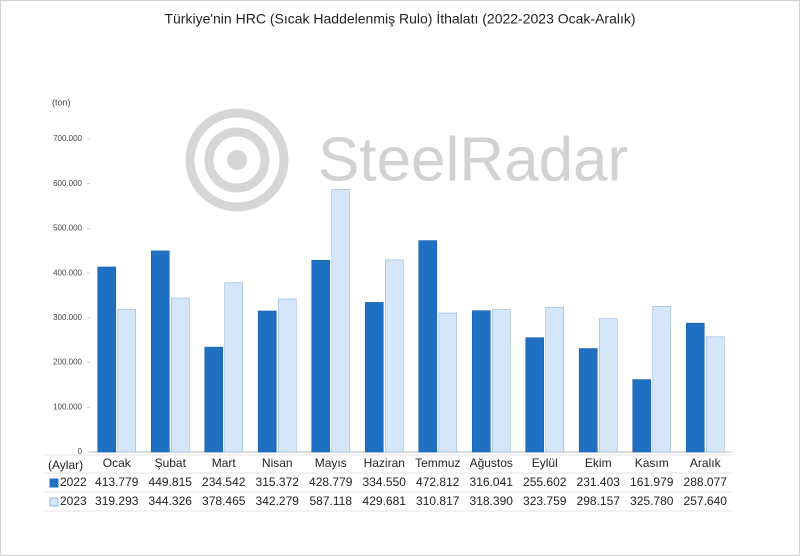 This screenshot has height=556, width=800. What do you see at coordinates (65, 465) in the screenshot?
I see `x-axis-label: (Aylar)` at bounding box center [65, 465].